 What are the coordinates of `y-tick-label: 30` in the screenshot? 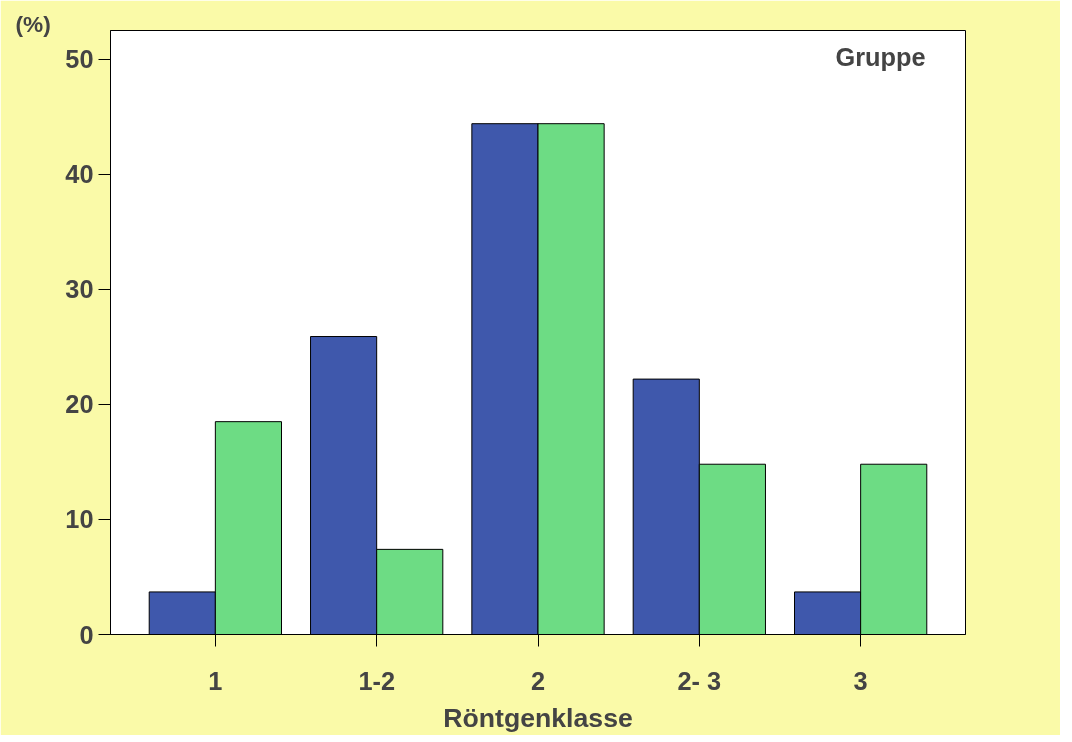 It's located at (79, 289).